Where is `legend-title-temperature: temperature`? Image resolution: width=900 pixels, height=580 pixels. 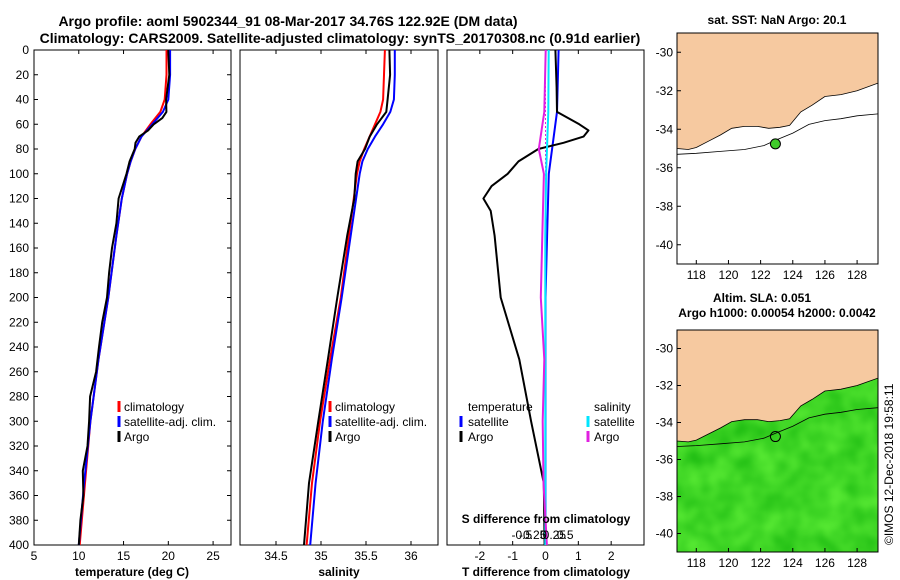
legend-title-temperature: temperature is located at coordinates (500, 407).